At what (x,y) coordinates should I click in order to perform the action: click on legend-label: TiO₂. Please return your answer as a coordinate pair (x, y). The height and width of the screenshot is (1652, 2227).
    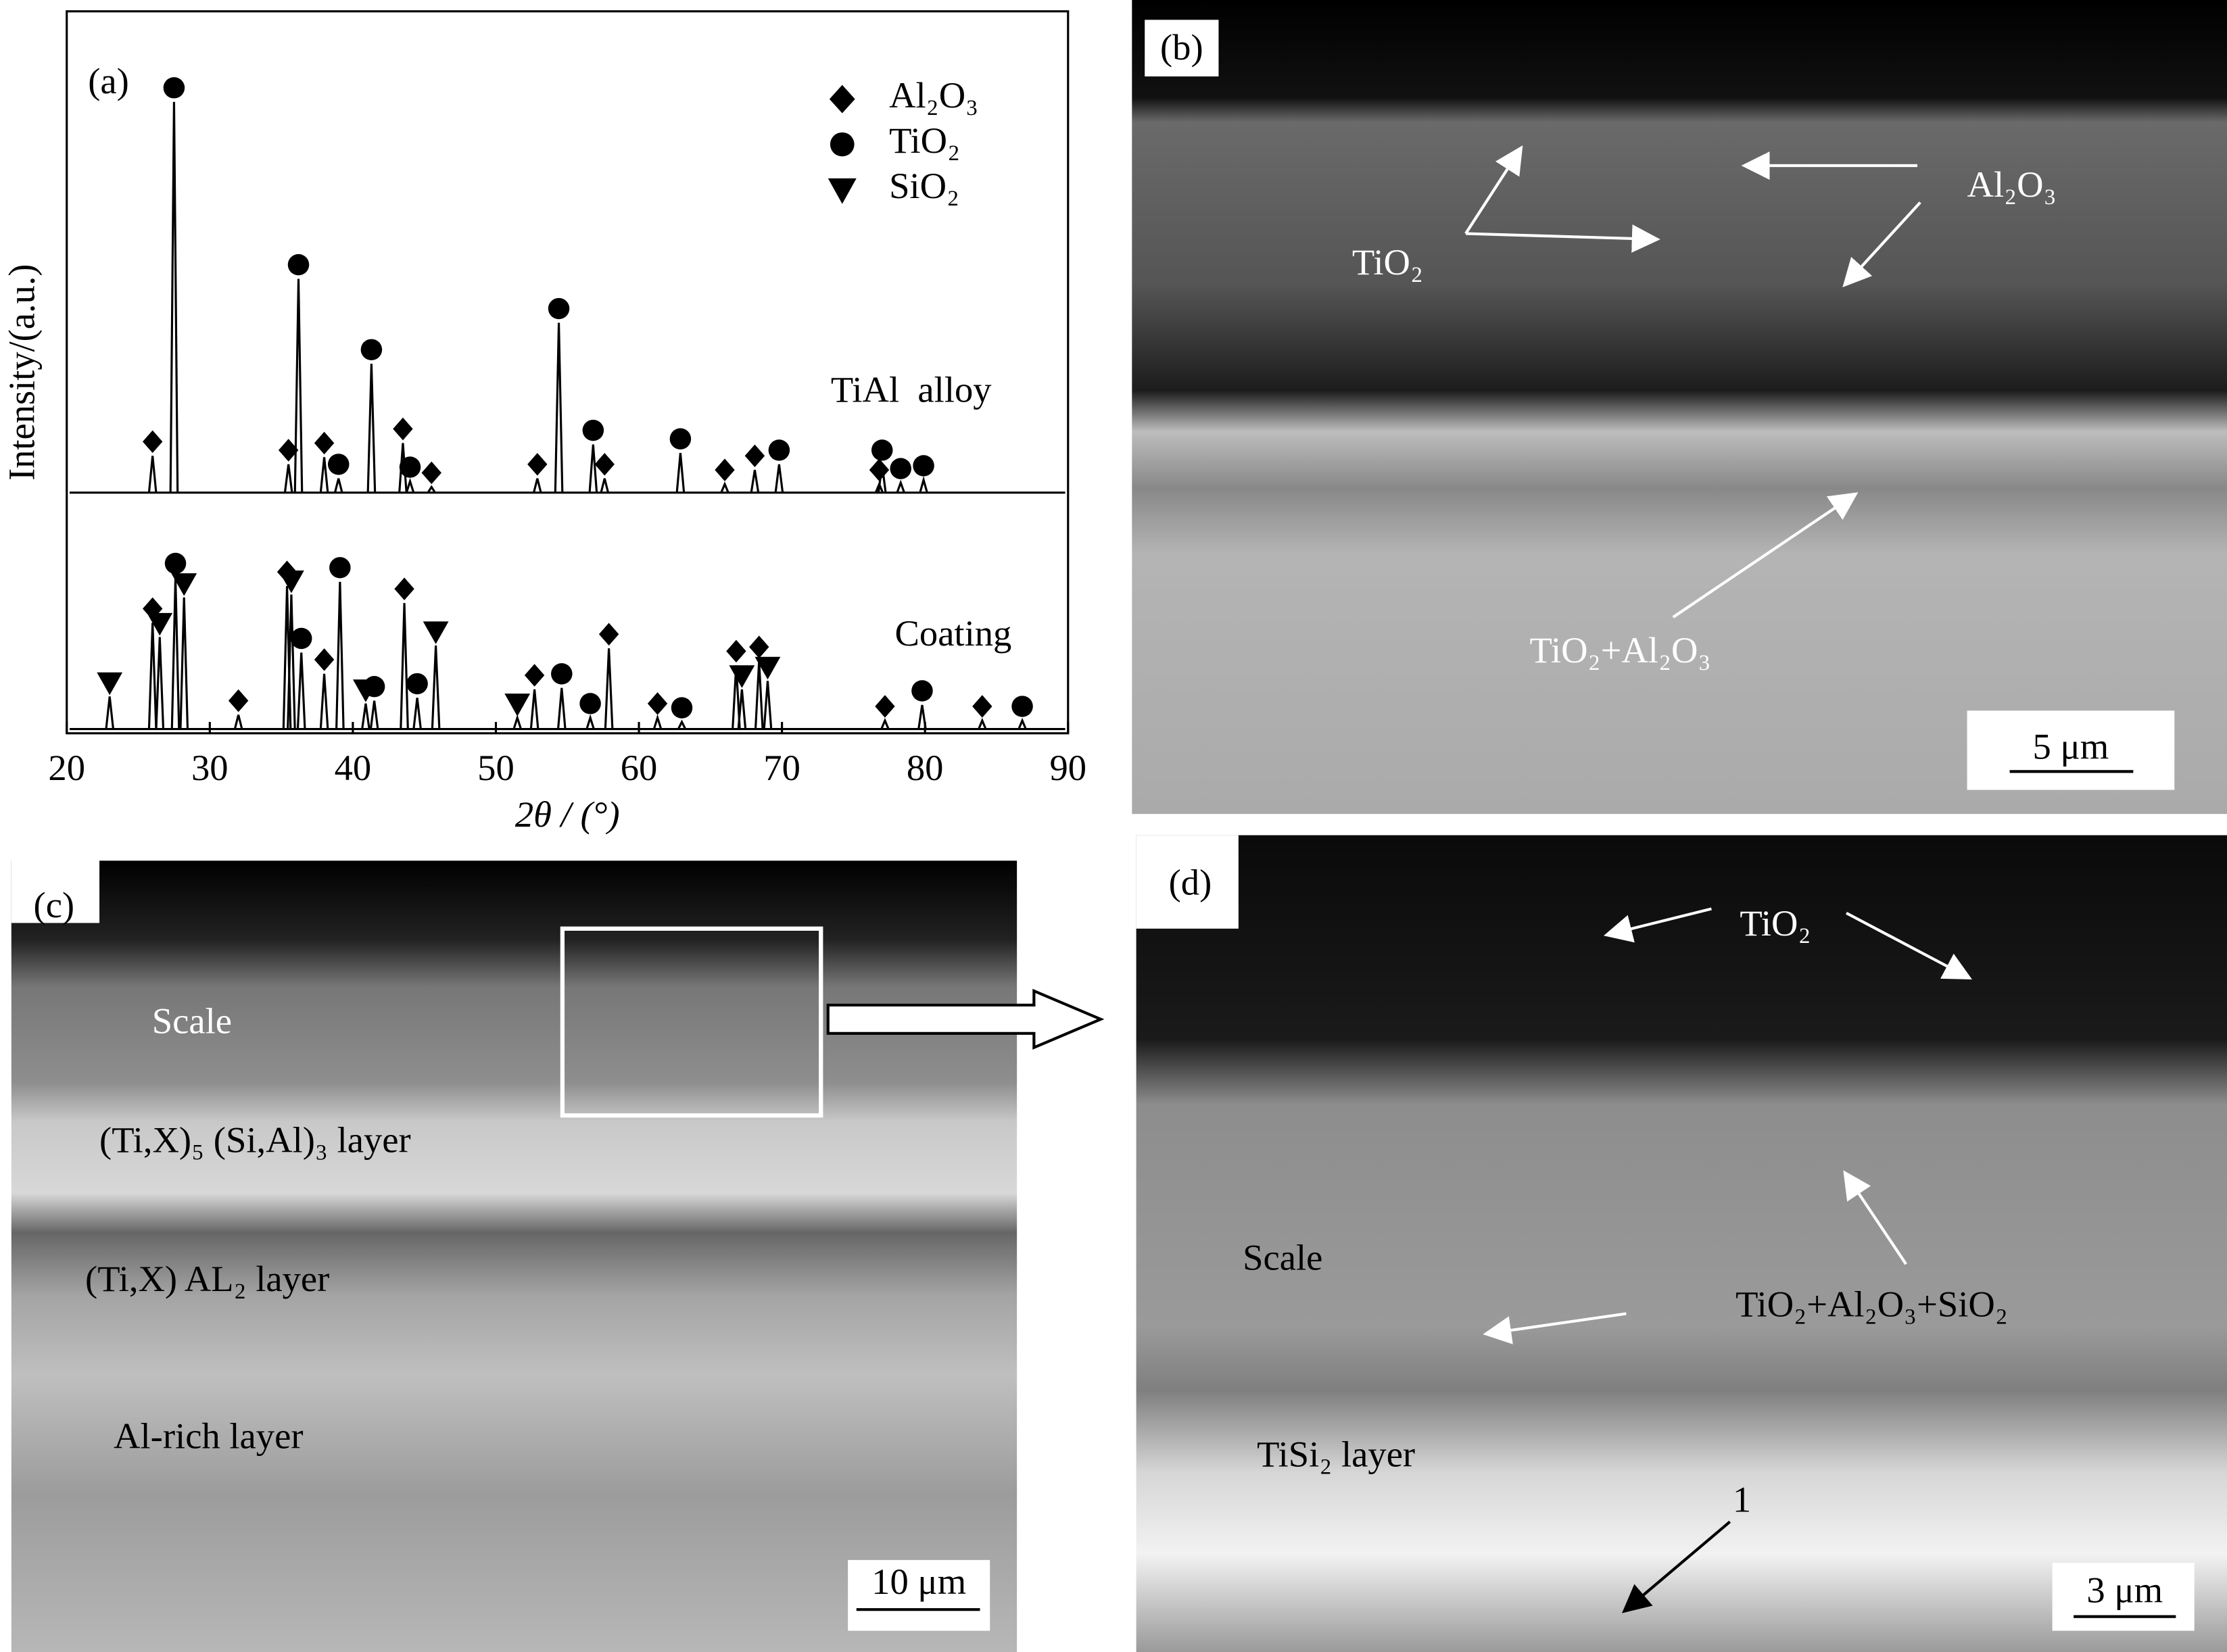
    Looking at the image, I should click on (924, 140).